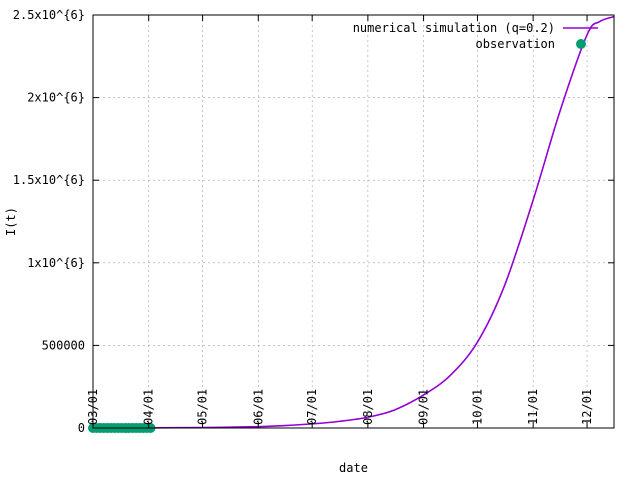 The image size is (640, 480). What do you see at coordinates (454, 28) in the screenshot?
I see `legend-label-simulation: numerical simulation (q=0.2)` at bounding box center [454, 28].